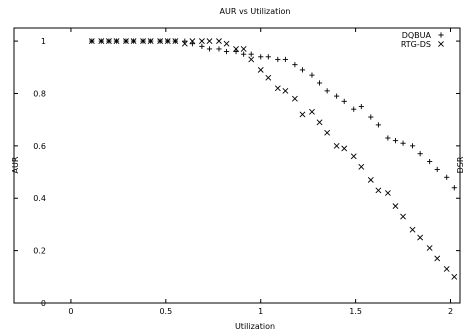 This screenshot has width=466, height=335. I want to click on x-tick-label-4: 2, so click(450, 311).